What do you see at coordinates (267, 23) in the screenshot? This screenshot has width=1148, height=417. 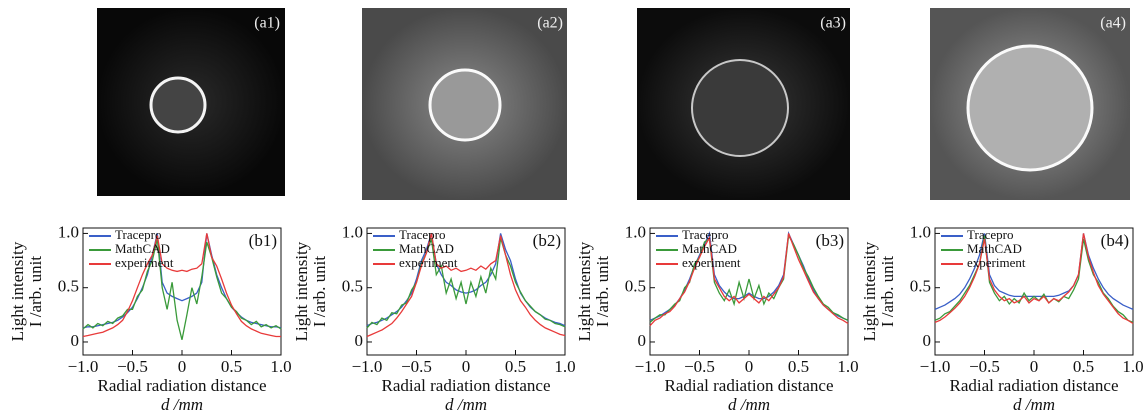 I see `image-label: (a1)` at bounding box center [267, 23].